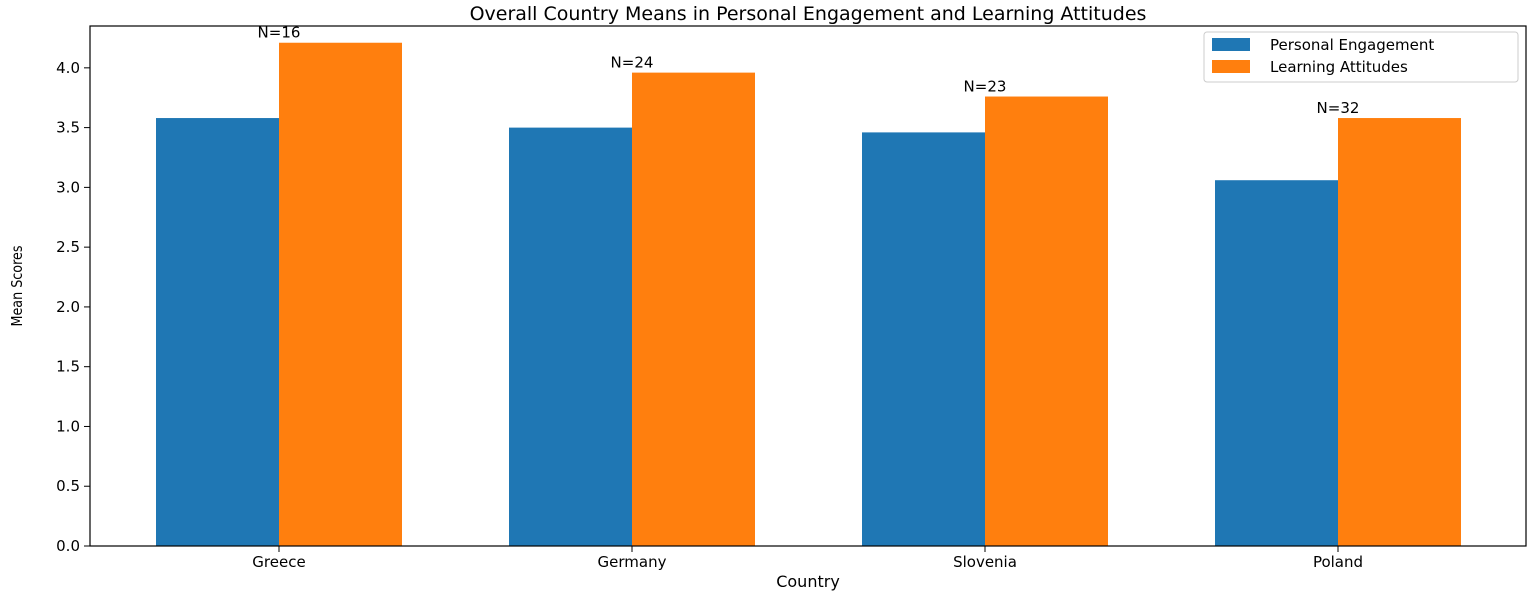 This screenshot has width=1535, height=597. Describe the element at coordinates (68, 426) in the screenshot. I see `y-tick-label: 1.0` at that location.